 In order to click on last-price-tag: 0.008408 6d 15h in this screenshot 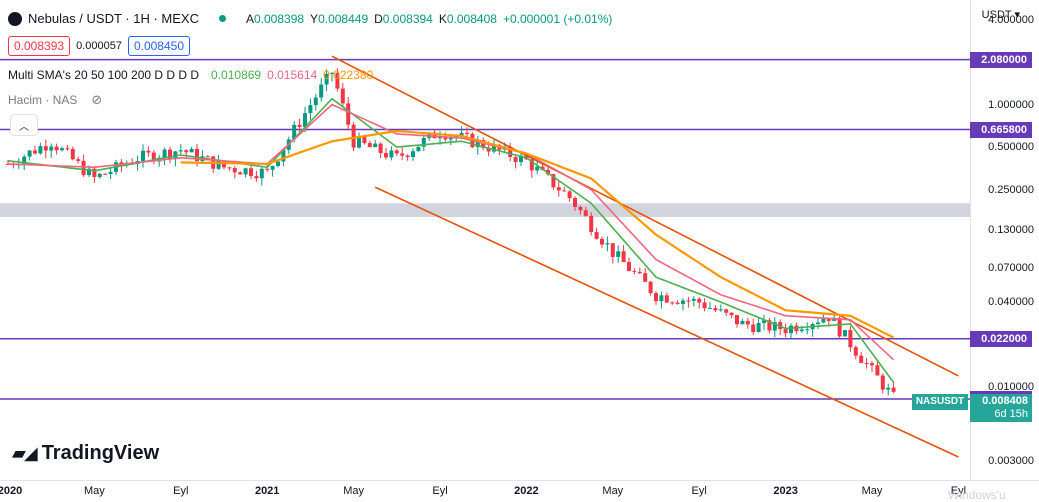, I will do `click(1001, 408)`.